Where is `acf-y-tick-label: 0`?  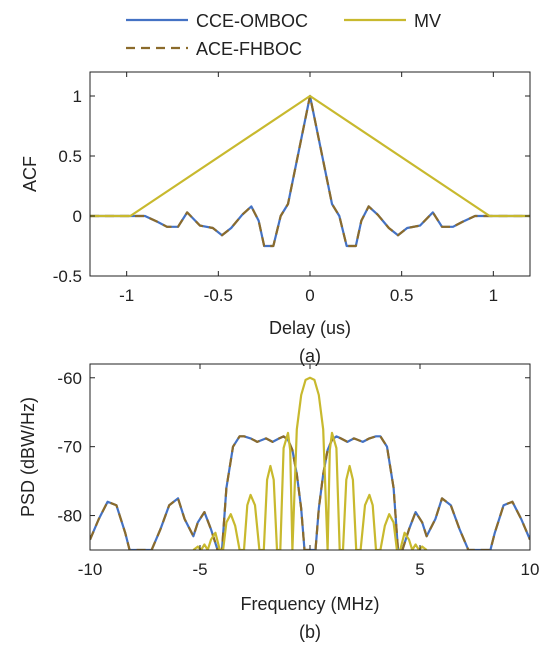
acf-y-tick-label: 0 is located at coordinates (77, 216).